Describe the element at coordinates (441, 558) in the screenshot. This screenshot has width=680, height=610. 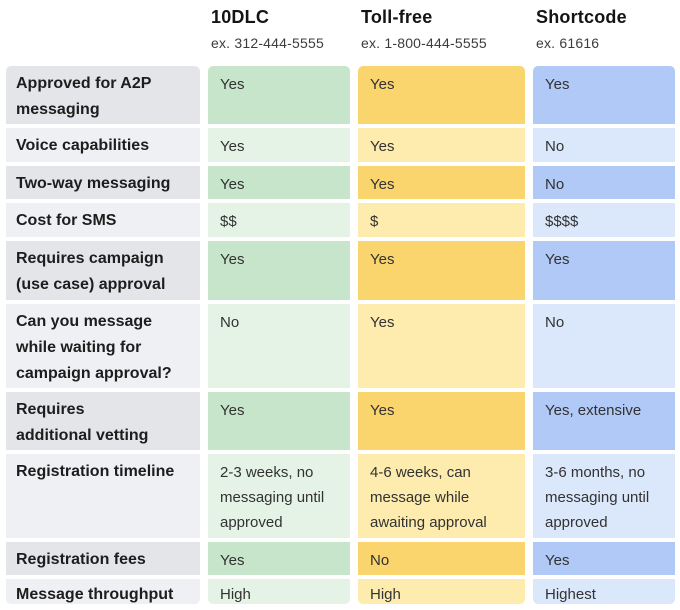
I see `cell-tollfree: No` at that location.